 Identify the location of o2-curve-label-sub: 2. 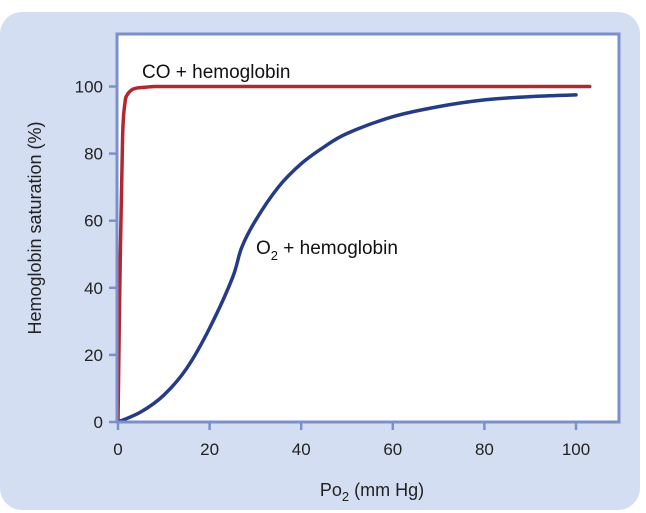
(274, 255).